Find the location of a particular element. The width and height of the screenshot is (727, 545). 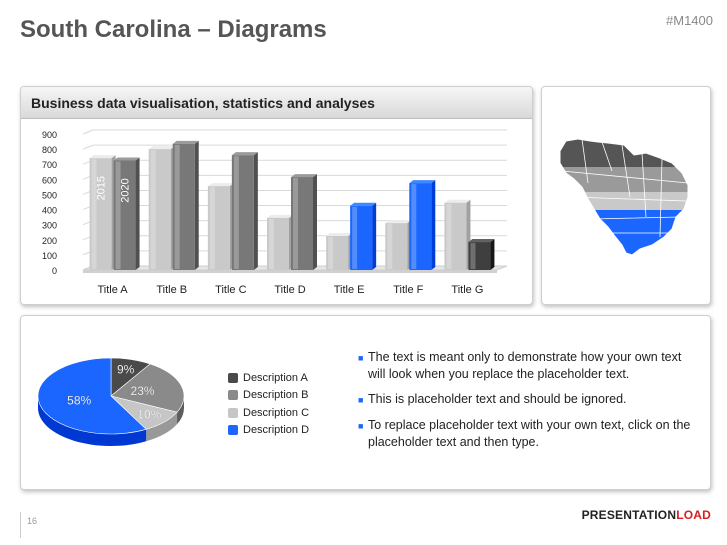

legend-label: Description A is located at coordinates (275, 377).